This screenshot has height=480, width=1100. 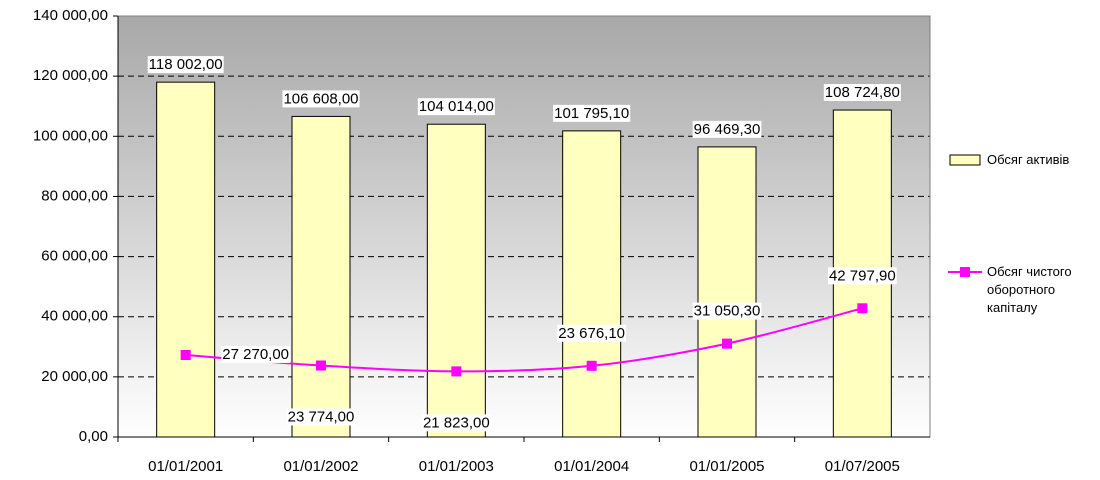 I want to click on x-tick-label: 01/07/2005, so click(x=862, y=466).